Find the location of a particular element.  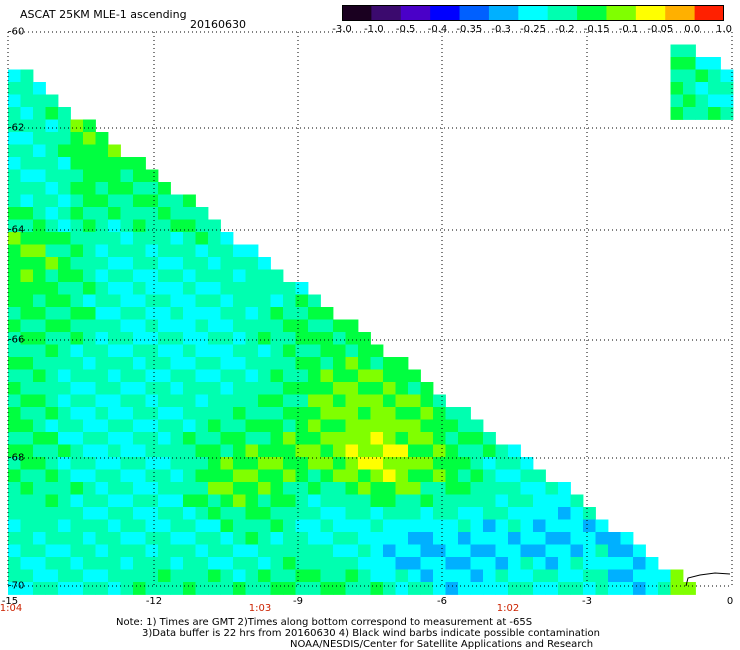

colorbar-tick-label: -1.0 is located at coordinates (374, 29).